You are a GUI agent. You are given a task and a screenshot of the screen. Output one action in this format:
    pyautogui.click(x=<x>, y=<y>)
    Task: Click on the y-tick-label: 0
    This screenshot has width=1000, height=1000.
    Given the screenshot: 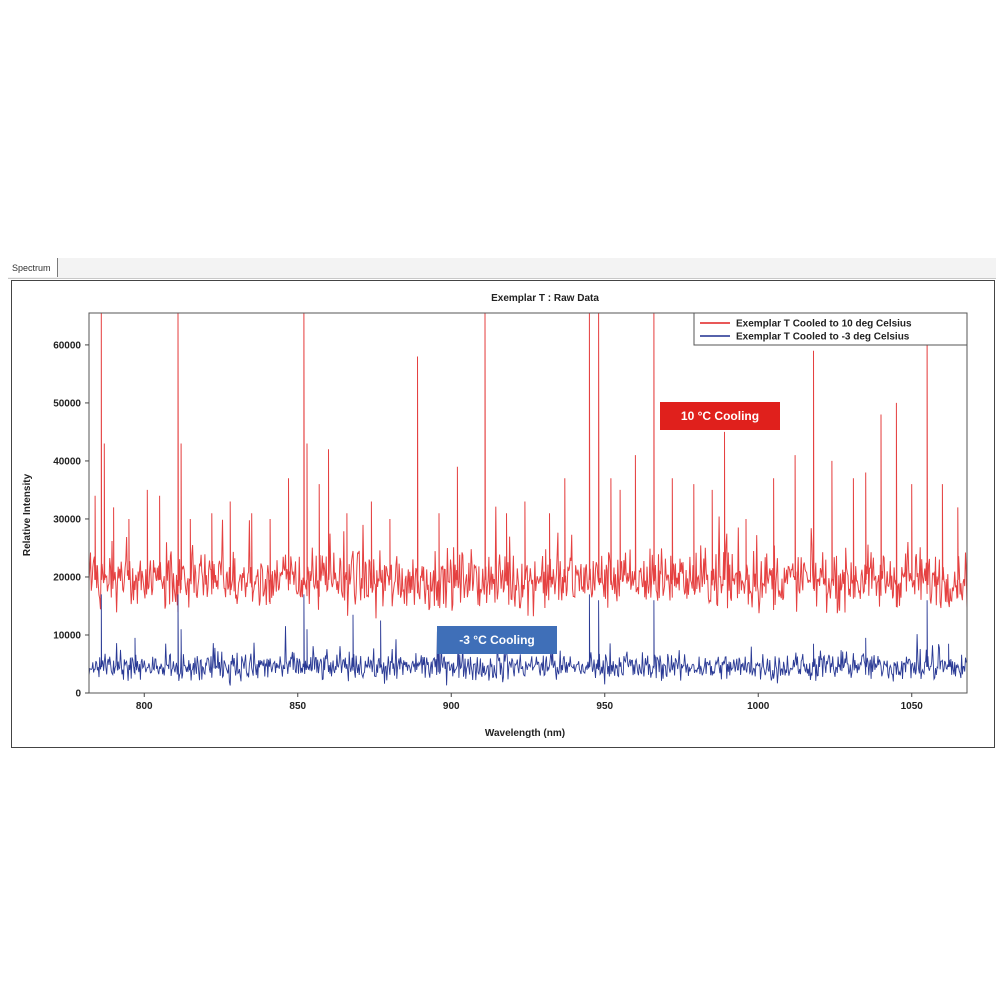 What is the action you would take?
    pyautogui.click(x=78, y=694)
    